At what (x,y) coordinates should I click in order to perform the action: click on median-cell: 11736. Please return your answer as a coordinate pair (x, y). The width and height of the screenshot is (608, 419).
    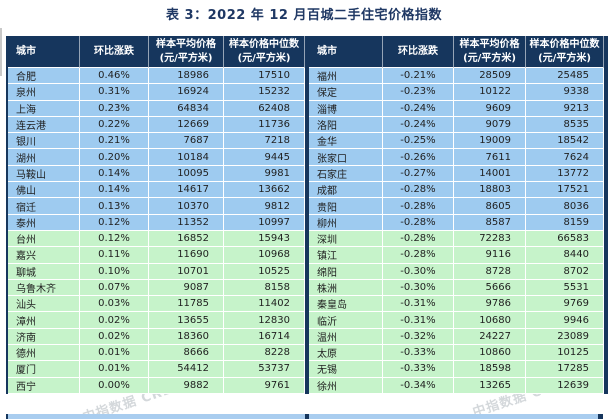
    Looking at the image, I should click on (264, 125).